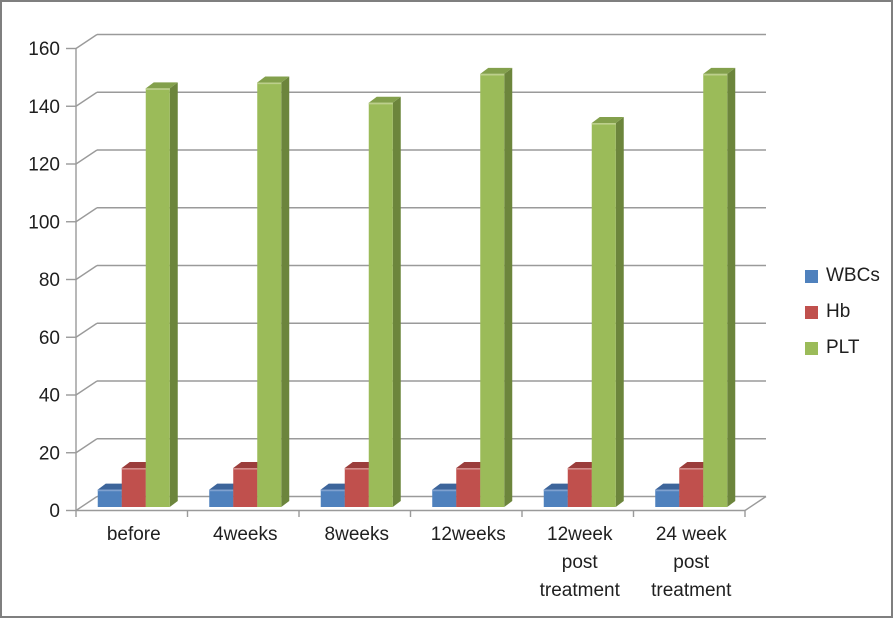 The width and height of the screenshot is (893, 618). I want to click on legend-item-wbcs: WBCs, so click(842, 276).